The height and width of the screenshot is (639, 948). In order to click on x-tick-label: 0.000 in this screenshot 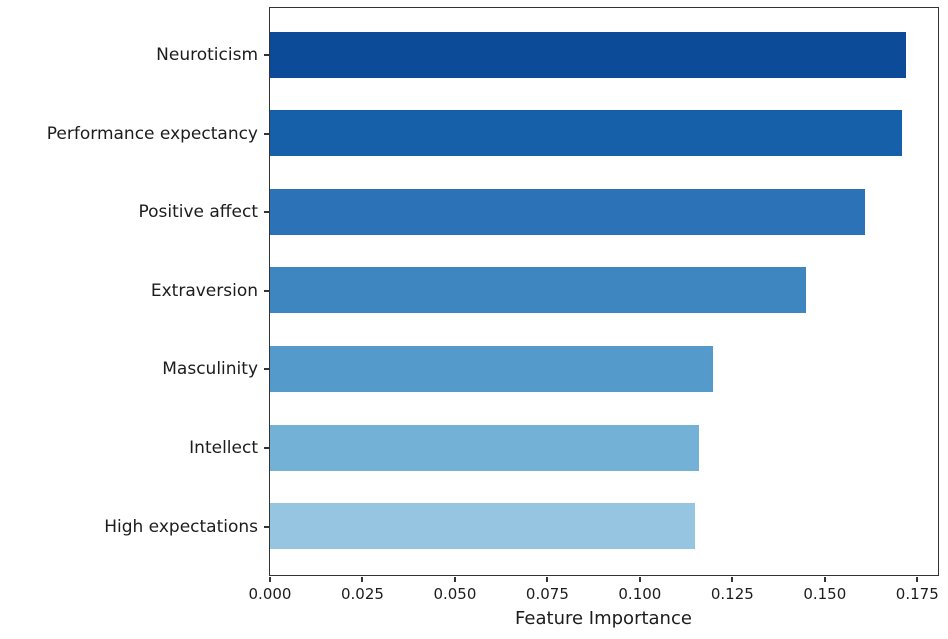, I will do `click(270, 594)`.